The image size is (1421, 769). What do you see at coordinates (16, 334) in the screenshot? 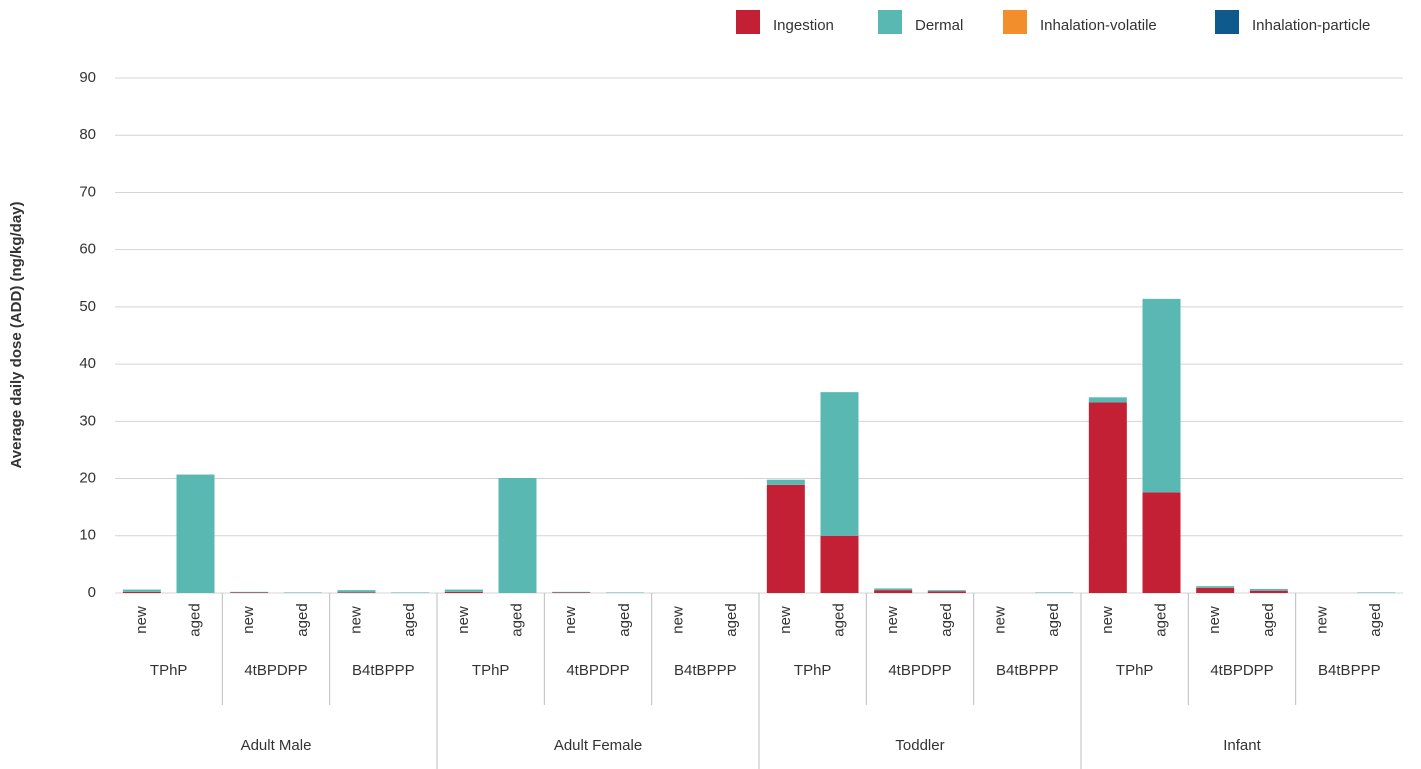
I see `y-axis-title: Average daily dose (ADD) (ng/kg/day)` at bounding box center [16, 334].